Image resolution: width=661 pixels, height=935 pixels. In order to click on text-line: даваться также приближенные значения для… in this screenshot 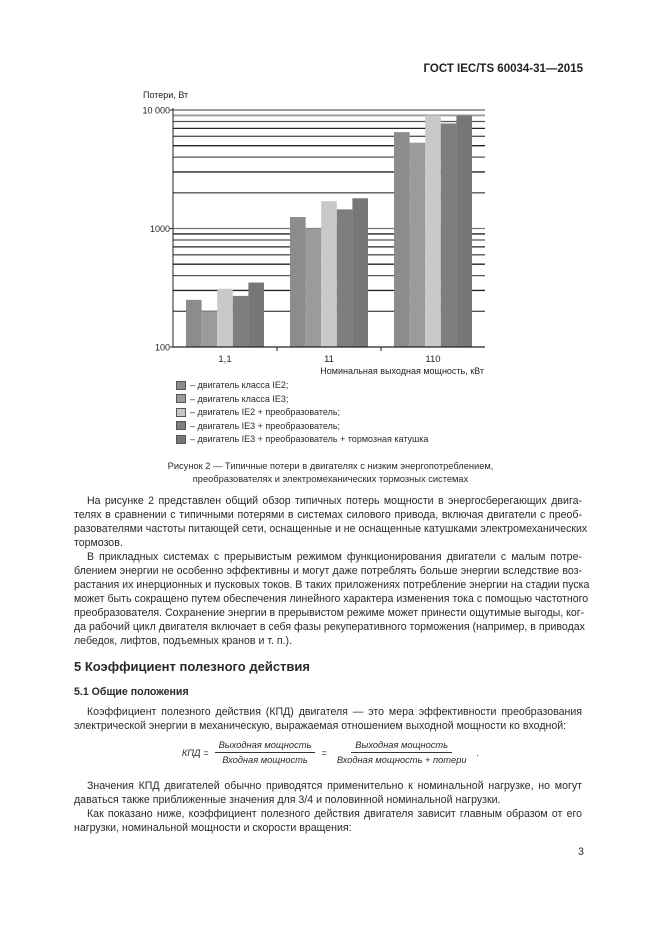, I will do `click(287, 800)`.